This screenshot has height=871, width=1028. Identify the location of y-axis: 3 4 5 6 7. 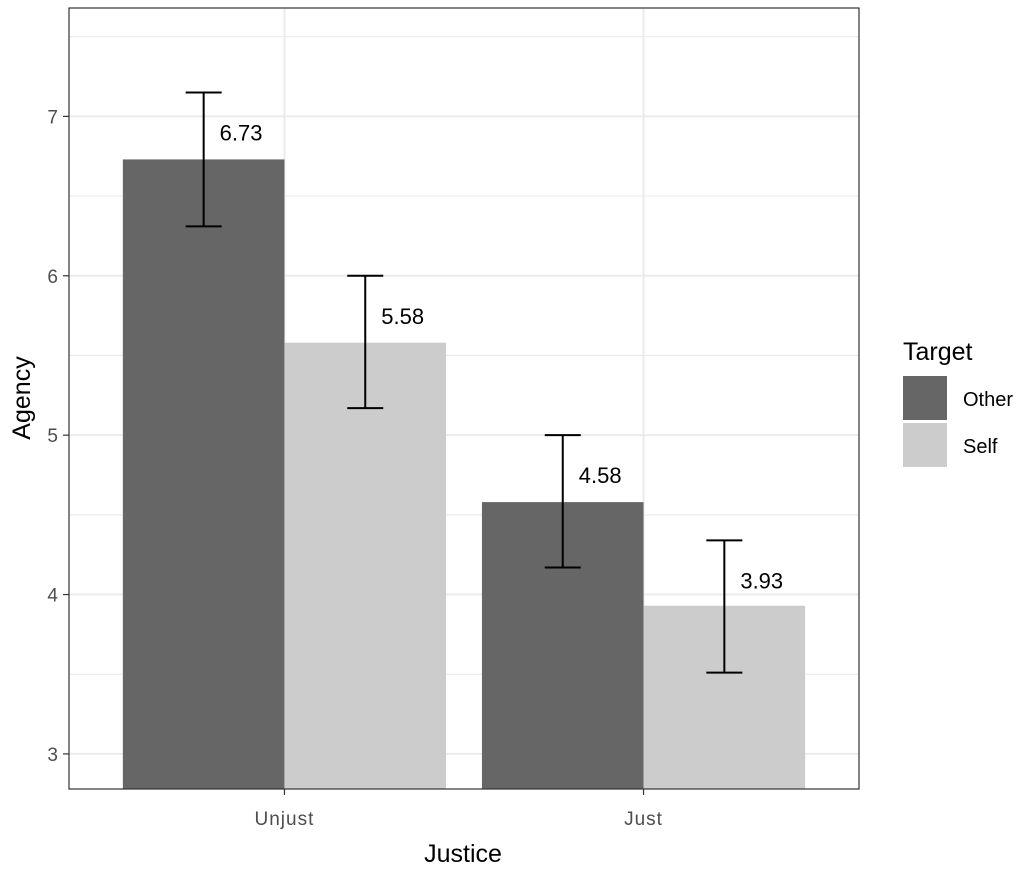
(58, 436).